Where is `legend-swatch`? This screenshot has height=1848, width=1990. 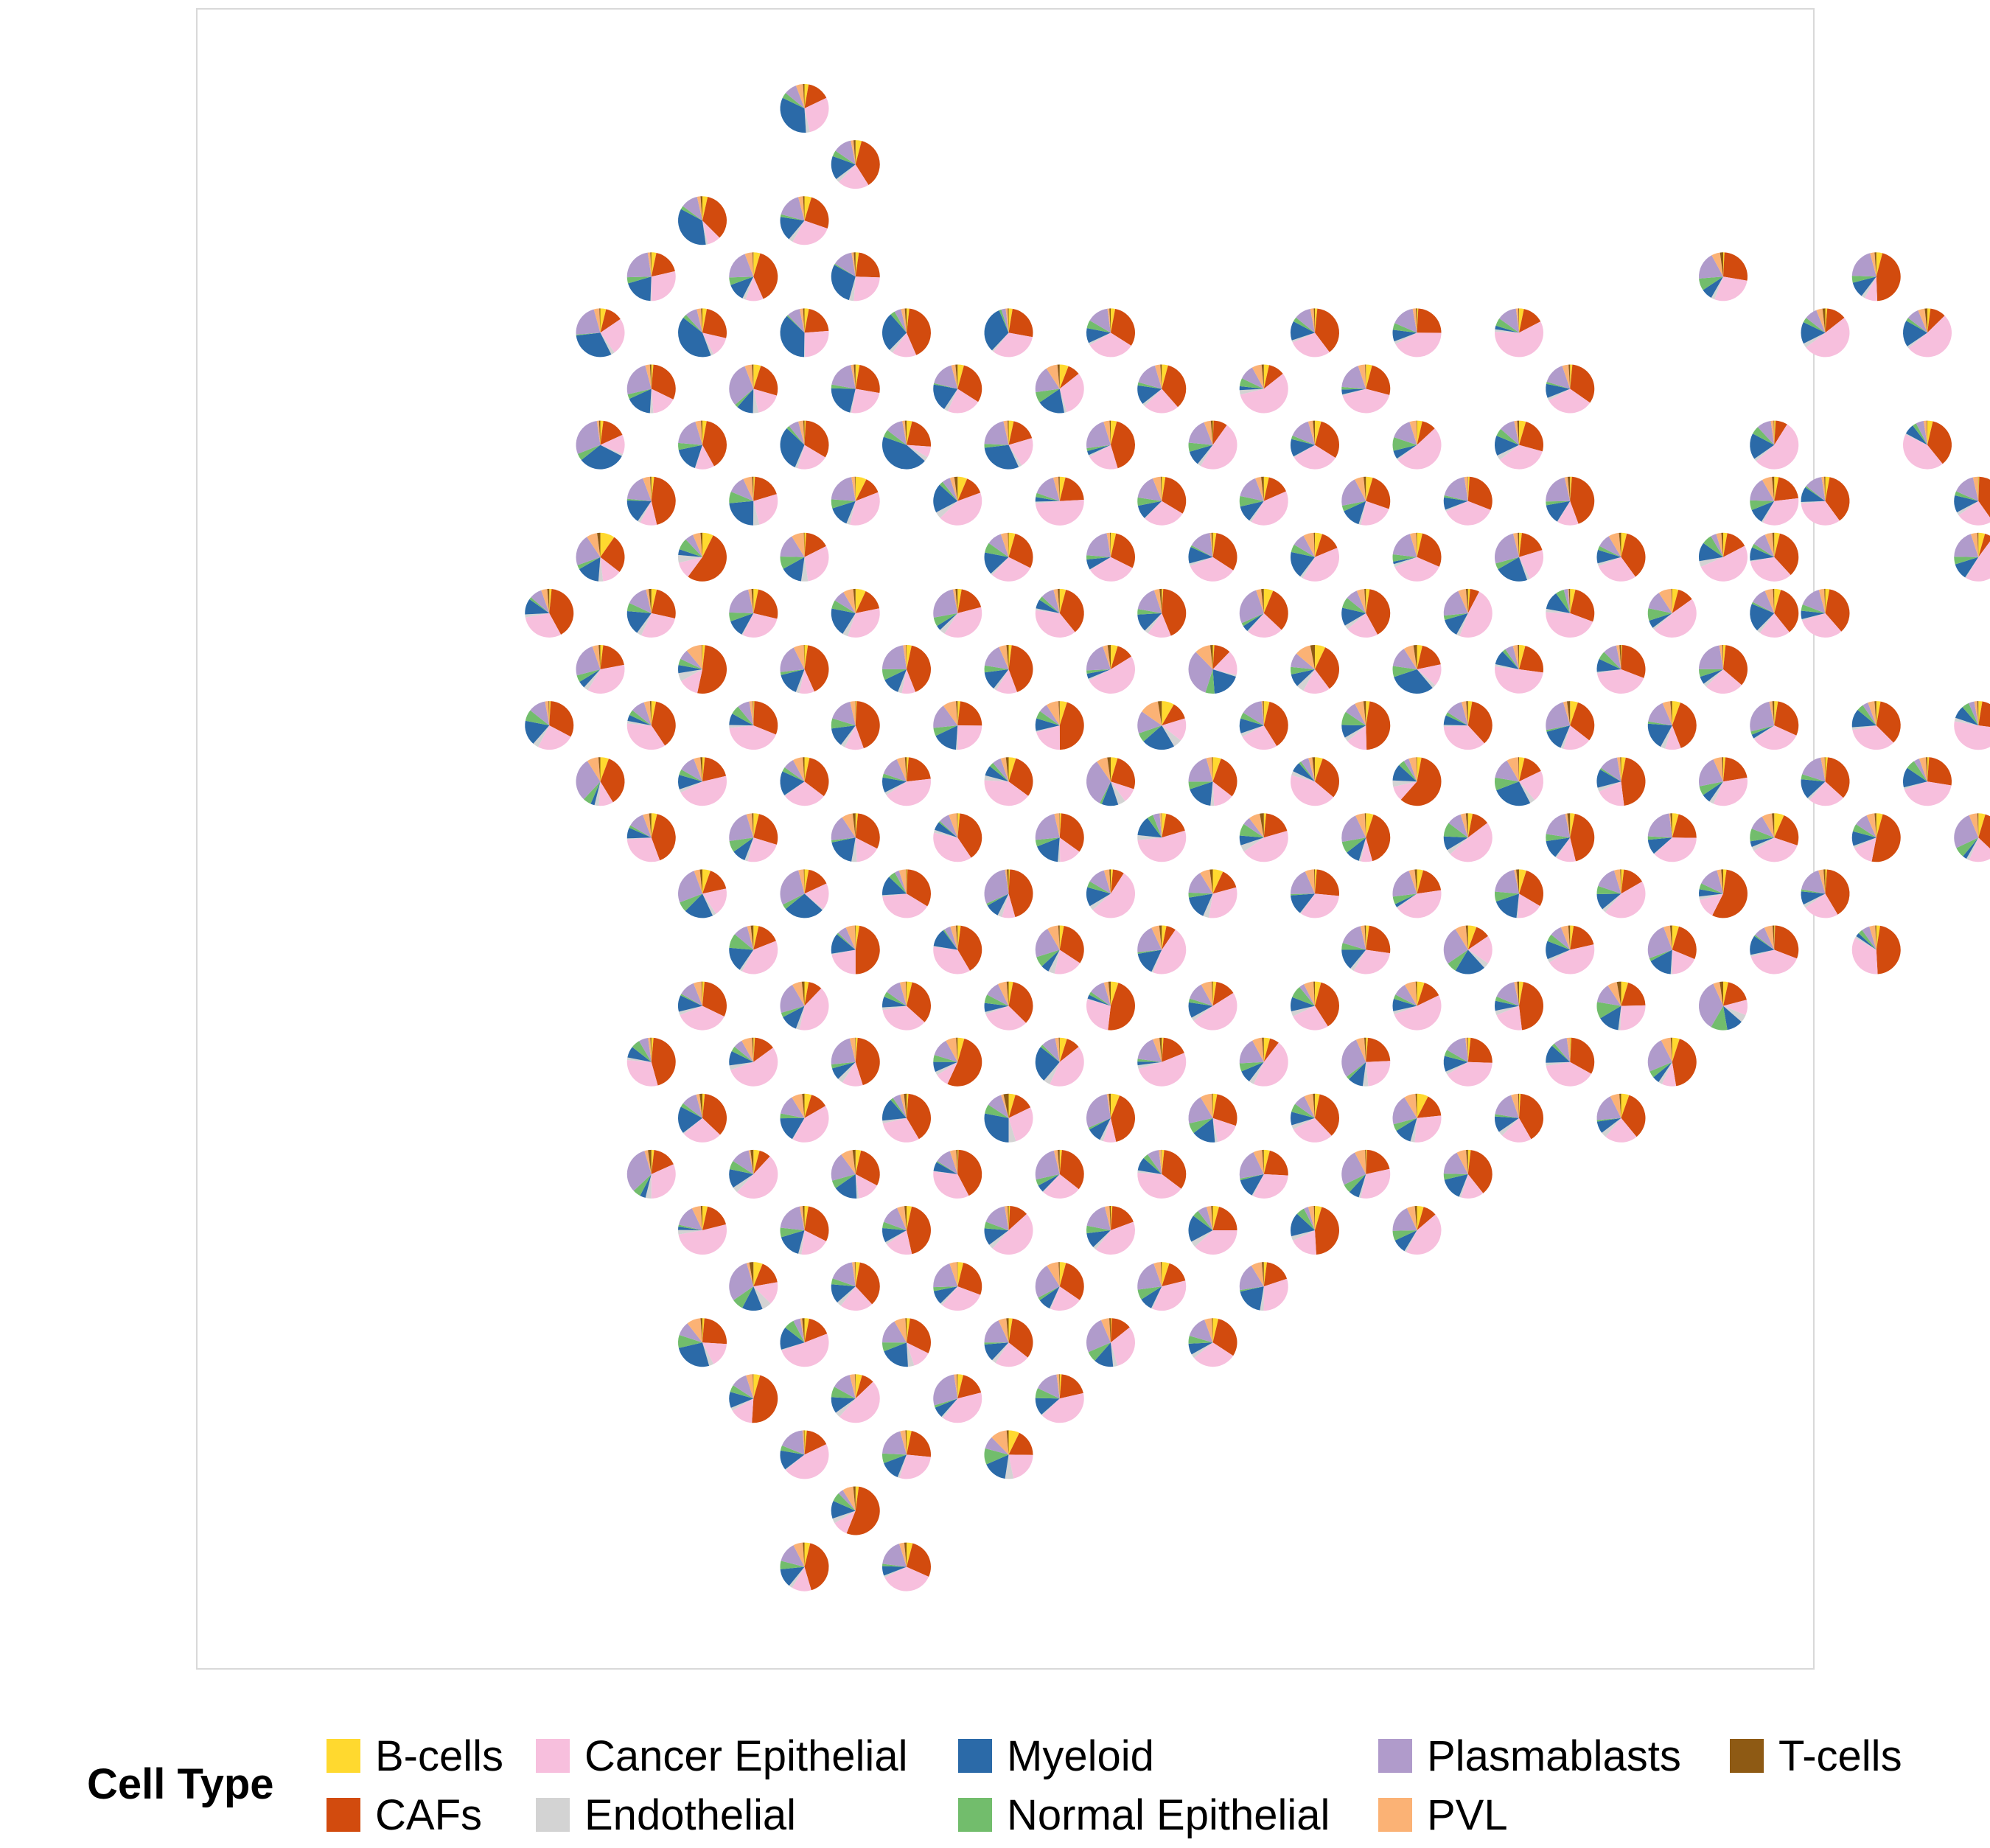
legend-swatch is located at coordinates (553, 1815).